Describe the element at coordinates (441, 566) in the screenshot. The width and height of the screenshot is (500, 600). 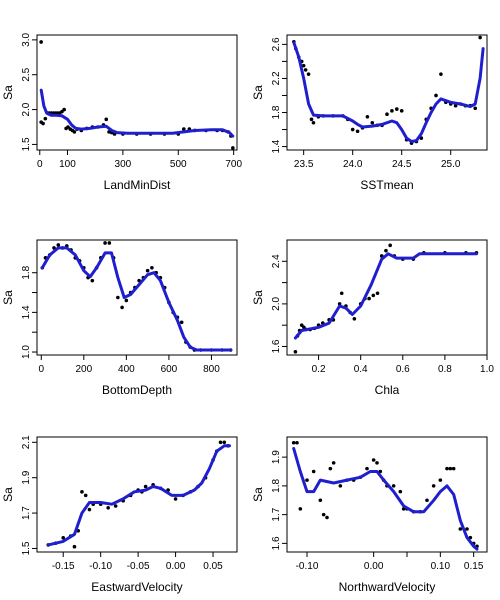
I see `x-tick-label: 0.10` at that location.